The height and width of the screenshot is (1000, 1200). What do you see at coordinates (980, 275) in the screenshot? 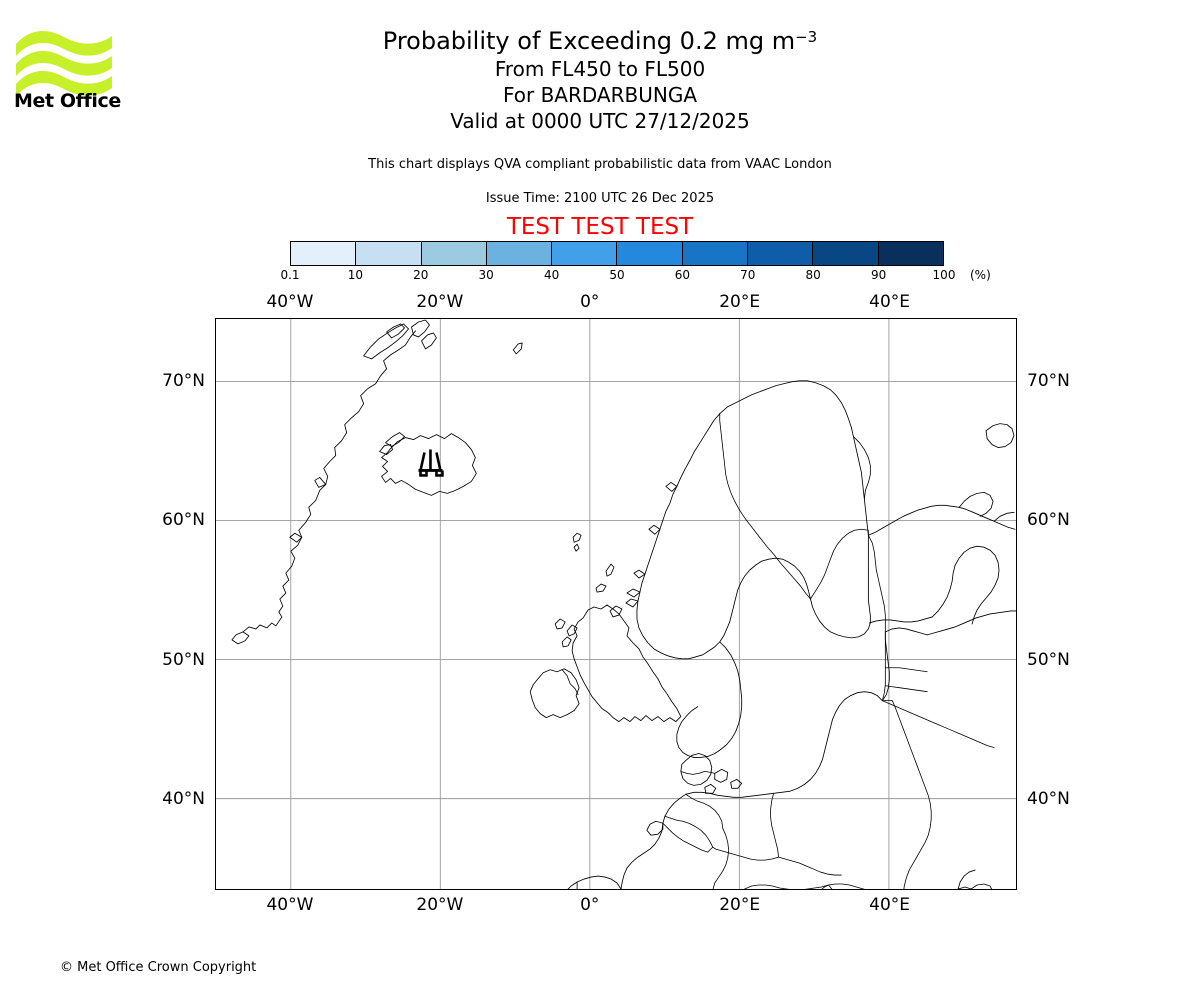
I see `colorbar-units-label: (%)` at bounding box center [980, 275].